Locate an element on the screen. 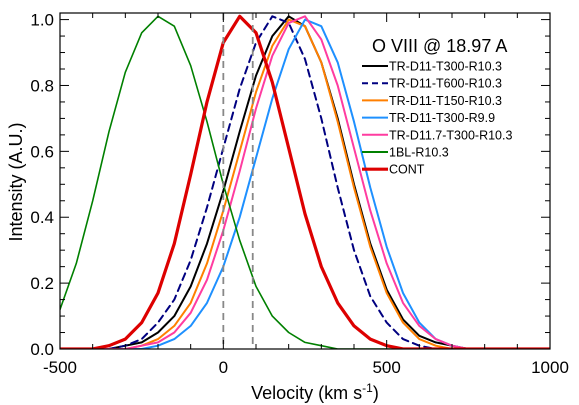  legend-label-tr-d11-t300-r9-9: TR-D11-T300-R9.9 is located at coordinates (442, 118).